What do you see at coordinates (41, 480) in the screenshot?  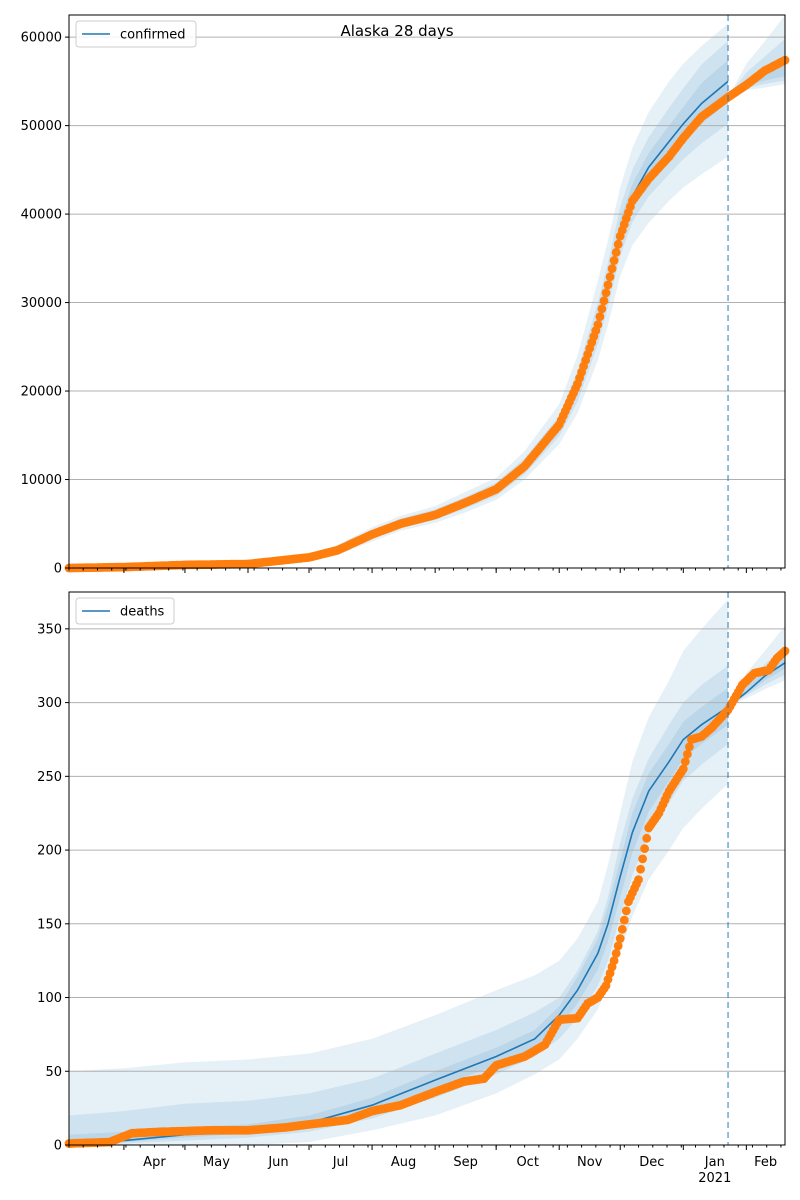 I see `y-tick-label: 10000` at bounding box center [41, 480].